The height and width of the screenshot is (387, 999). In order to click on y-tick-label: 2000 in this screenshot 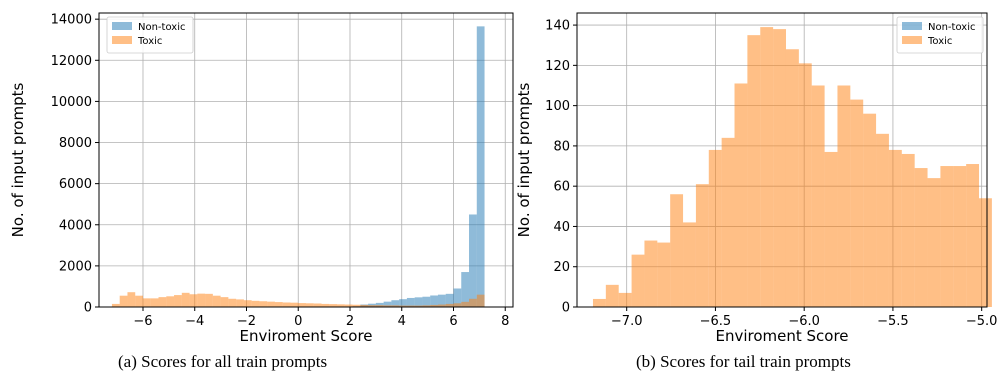, I will do `click(75, 266)`.